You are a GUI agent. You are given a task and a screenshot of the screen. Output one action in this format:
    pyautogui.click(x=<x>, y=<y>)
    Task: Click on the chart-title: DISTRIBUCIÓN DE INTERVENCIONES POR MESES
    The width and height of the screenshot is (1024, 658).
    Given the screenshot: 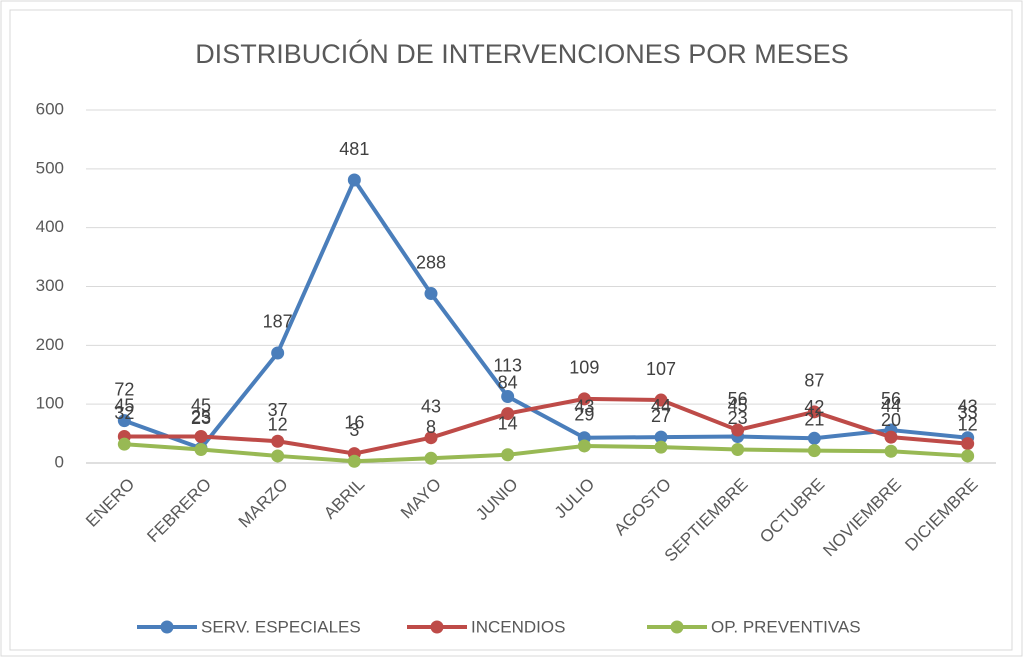 What is the action you would take?
    pyautogui.click(x=522, y=53)
    